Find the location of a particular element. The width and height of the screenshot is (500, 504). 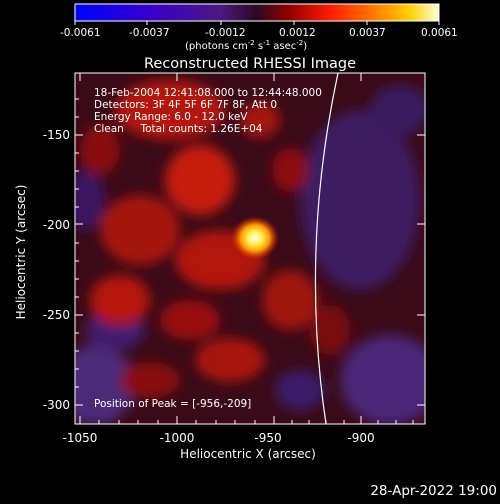

y-axis-label: Heliocentric Y (arcsec) is located at coordinates (21, 252).